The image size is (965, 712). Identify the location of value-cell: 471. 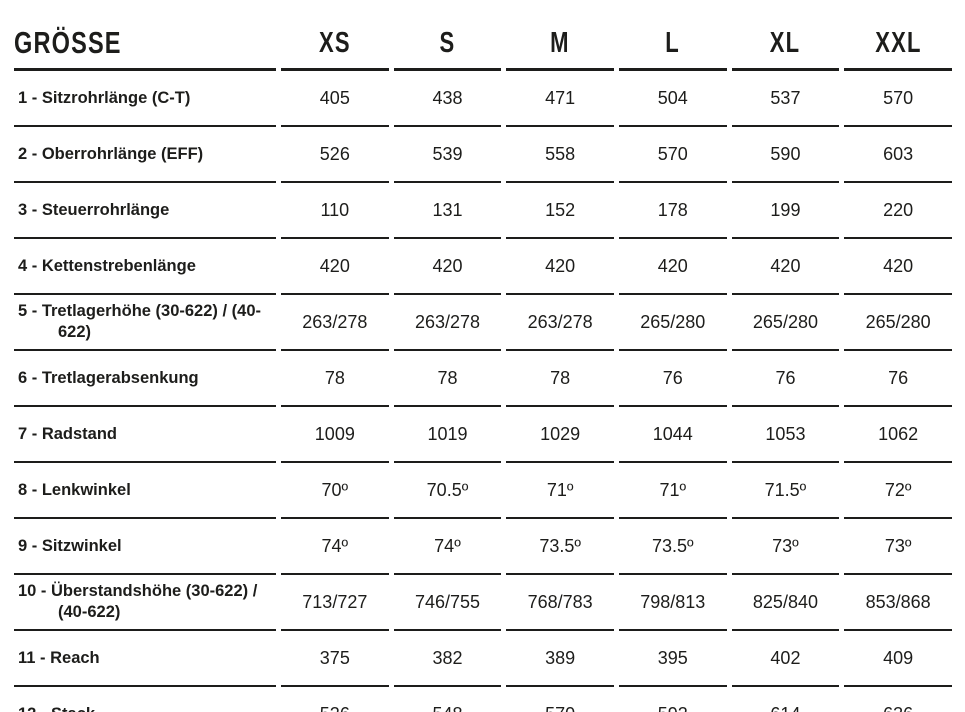
(560, 99).